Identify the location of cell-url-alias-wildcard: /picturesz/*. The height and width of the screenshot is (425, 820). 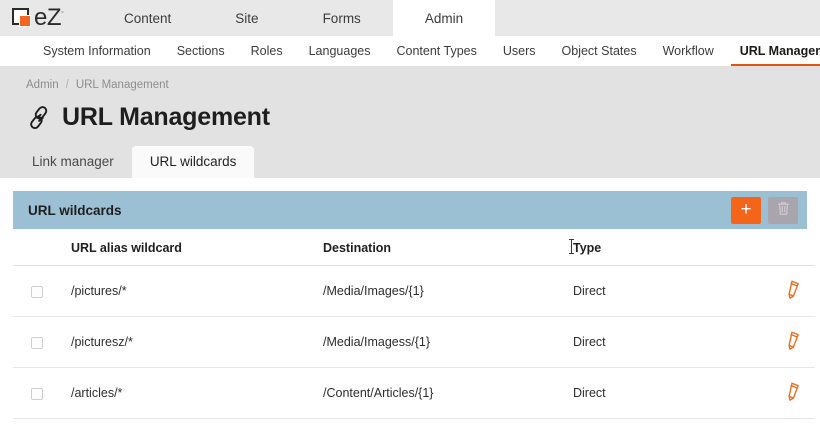
(197, 342).